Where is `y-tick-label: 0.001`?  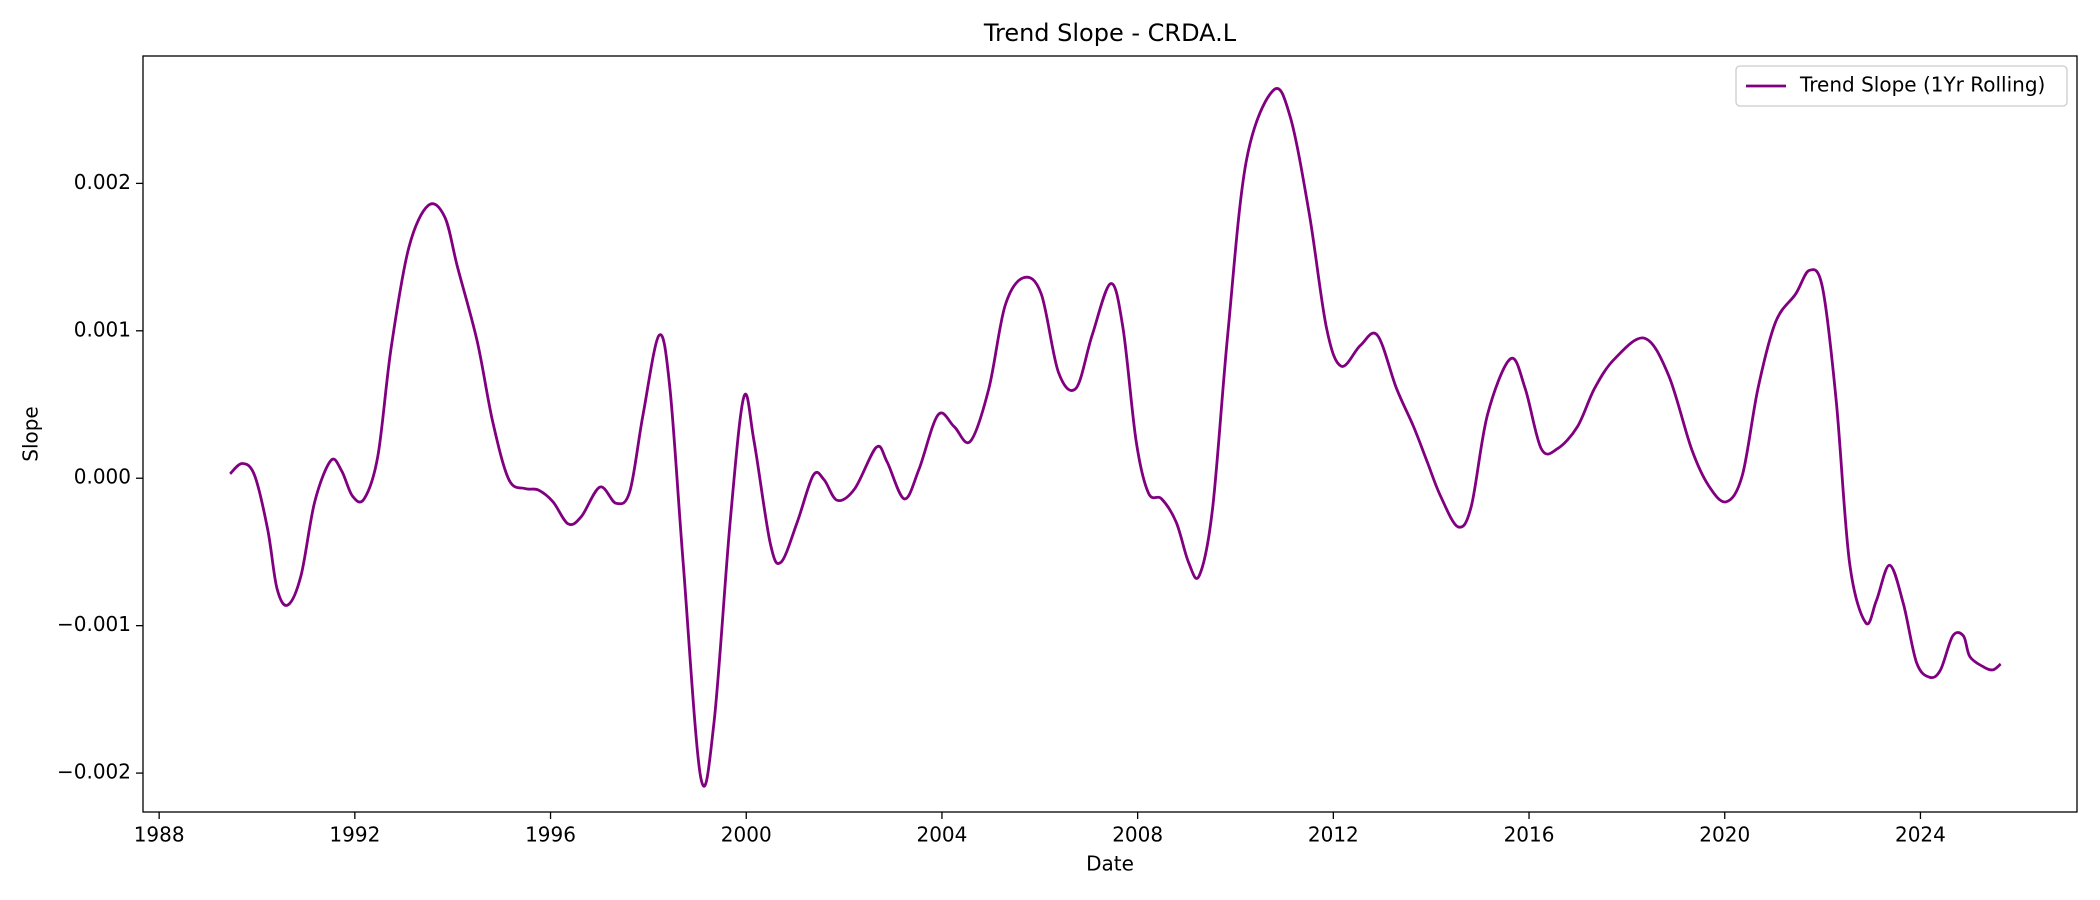
y-tick-label: 0.001 is located at coordinates (102, 329).